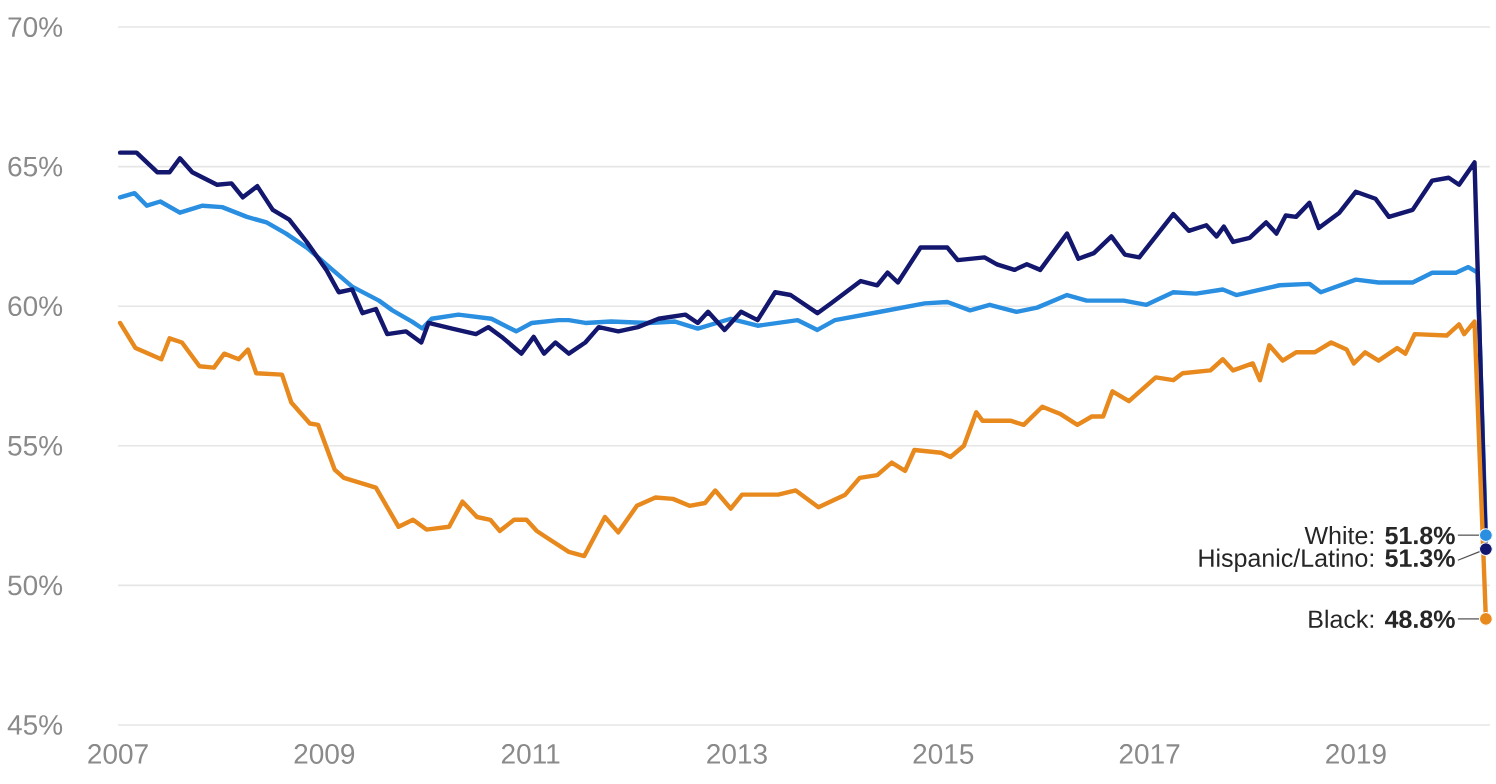  I want to click on y-tick-label: 50%, so click(35, 585).